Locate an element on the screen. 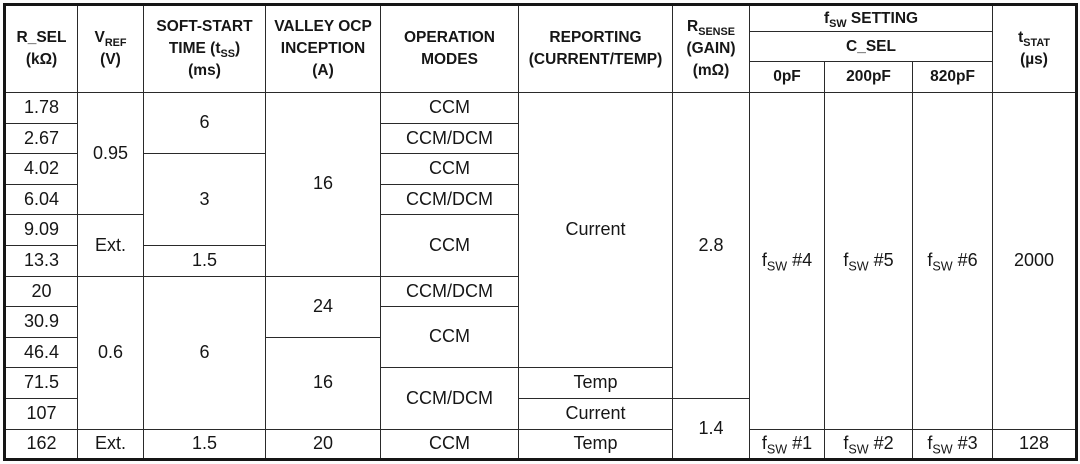 This screenshot has height=464, width=1080. cell-mode-6: CCM/DCM is located at coordinates (449, 291).